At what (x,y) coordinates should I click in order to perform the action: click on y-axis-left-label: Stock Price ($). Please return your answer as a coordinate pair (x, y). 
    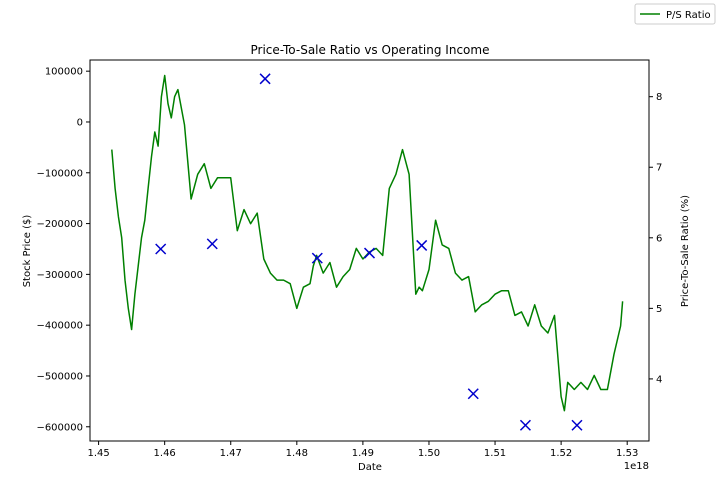
    Looking at the image, I should click on (27, 251).